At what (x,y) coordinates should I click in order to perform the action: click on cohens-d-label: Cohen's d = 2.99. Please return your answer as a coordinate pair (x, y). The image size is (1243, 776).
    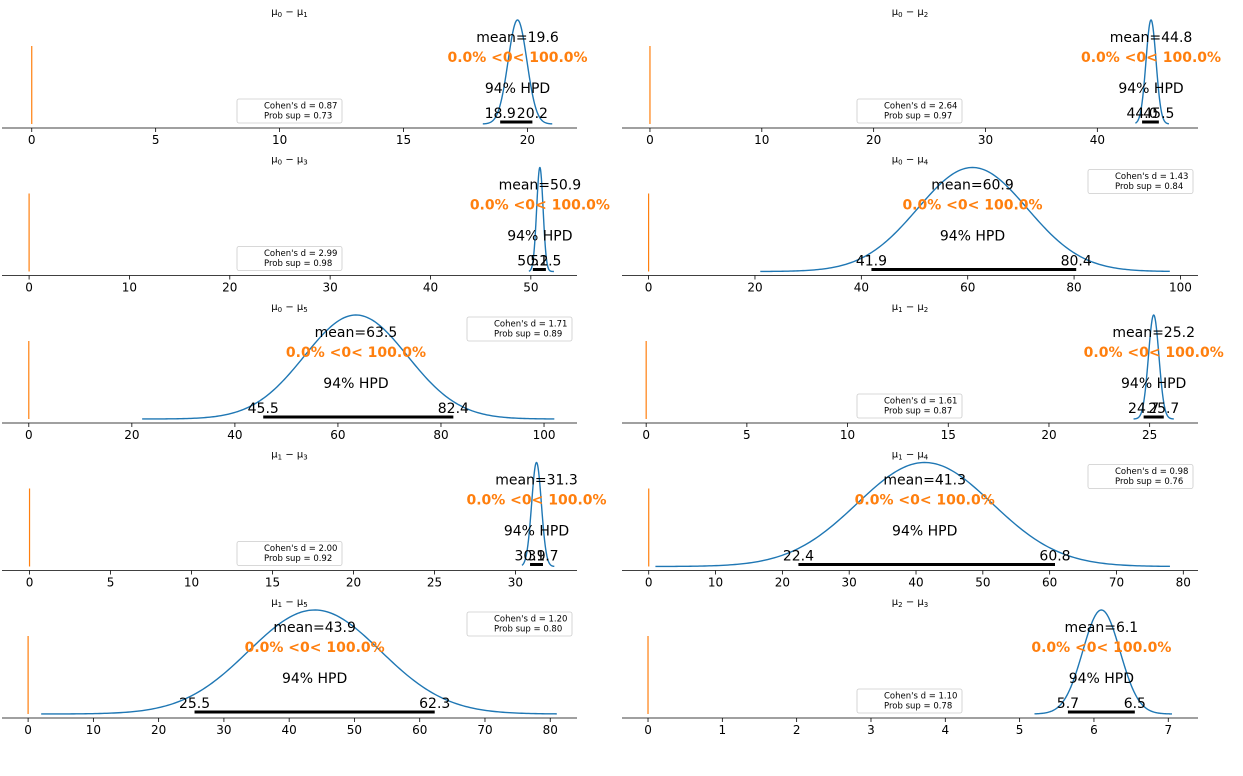
    Looking at the image, I should click on (300, 254).